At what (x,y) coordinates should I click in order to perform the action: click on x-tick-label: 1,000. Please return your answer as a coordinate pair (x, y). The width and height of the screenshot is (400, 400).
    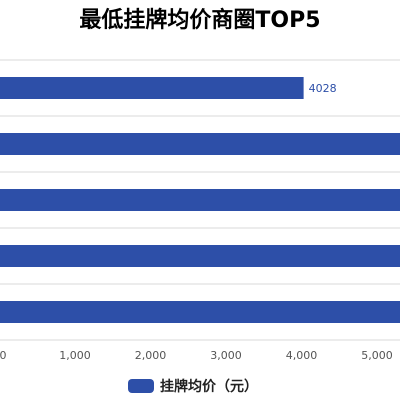
    Looking at the image, I should click on (75, 355).